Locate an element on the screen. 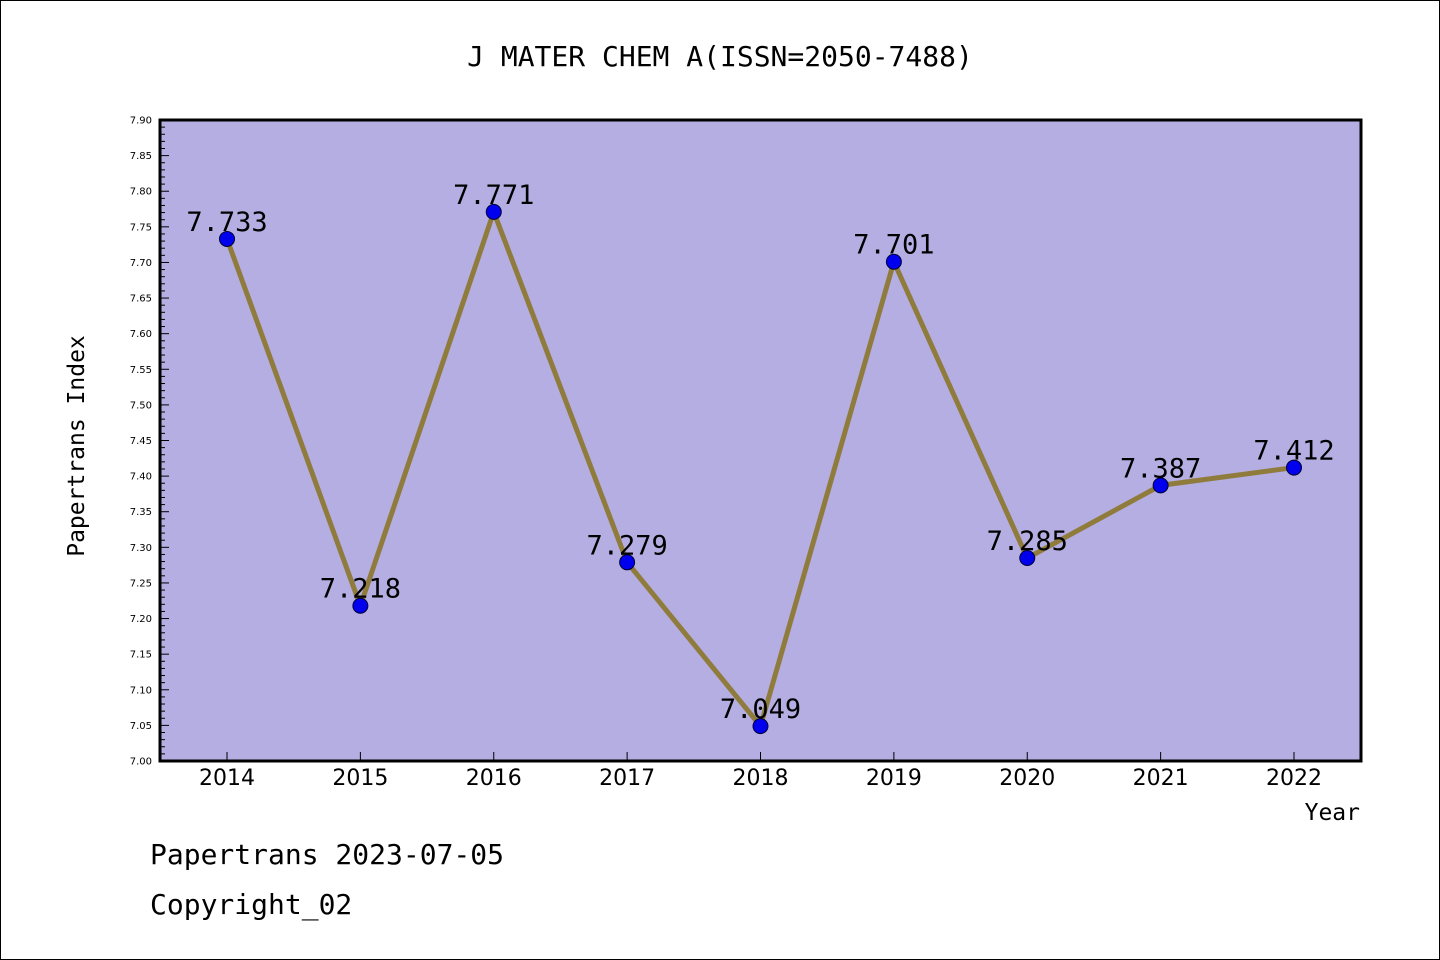  x-tick-label: 2020 is located at coordinates (1027, 778).